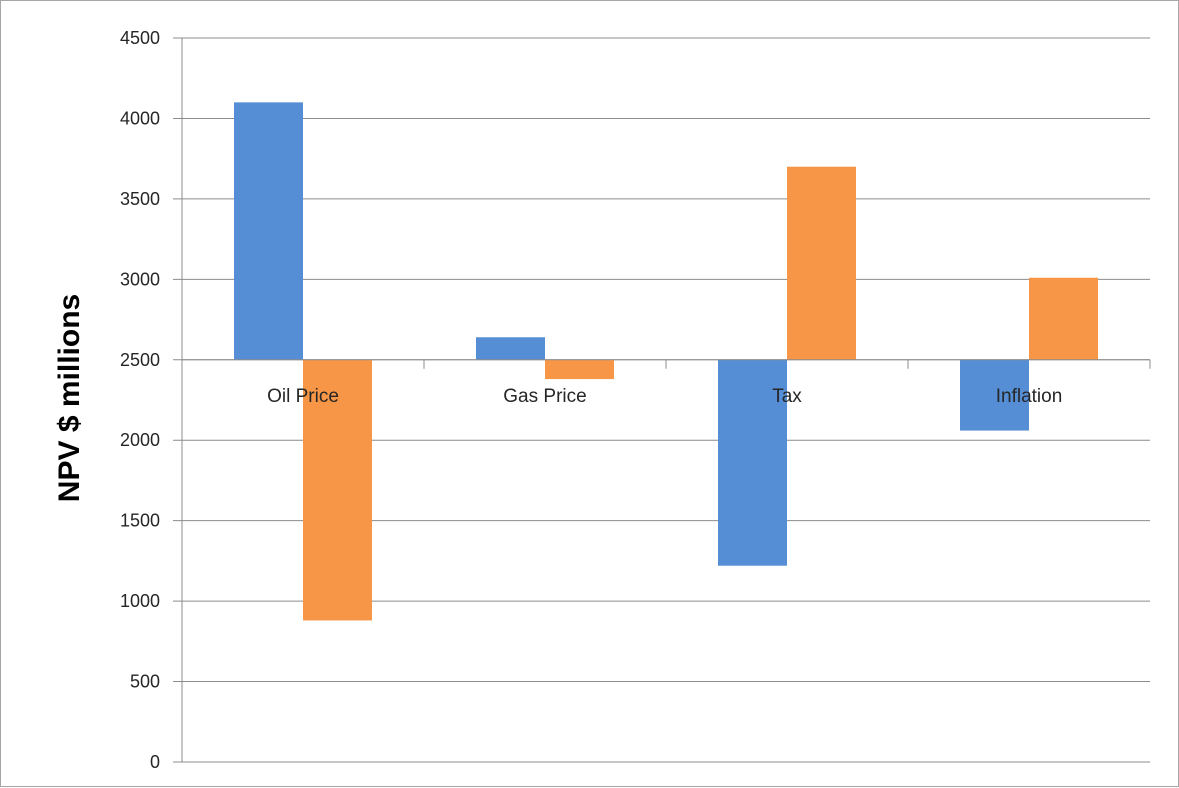 This screenshot has width=1179, height=788. What do you see at coordinates (140, 118) in the screenshot?
I see `y-tick-label: 4000` at bounding box center [140, 118].